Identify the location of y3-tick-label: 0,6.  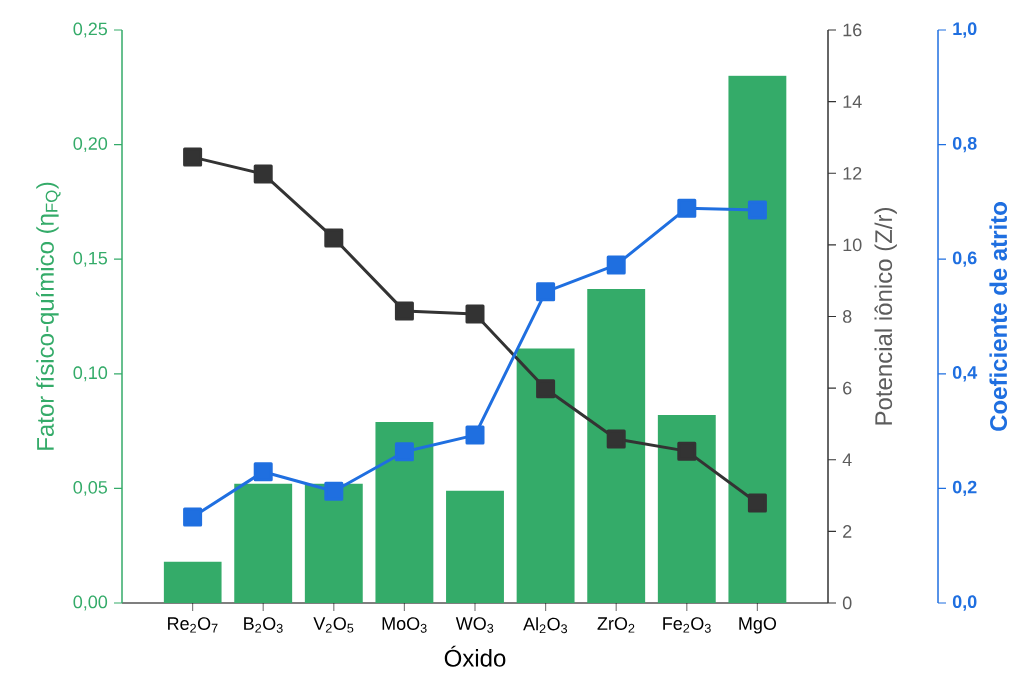
(964, 259).